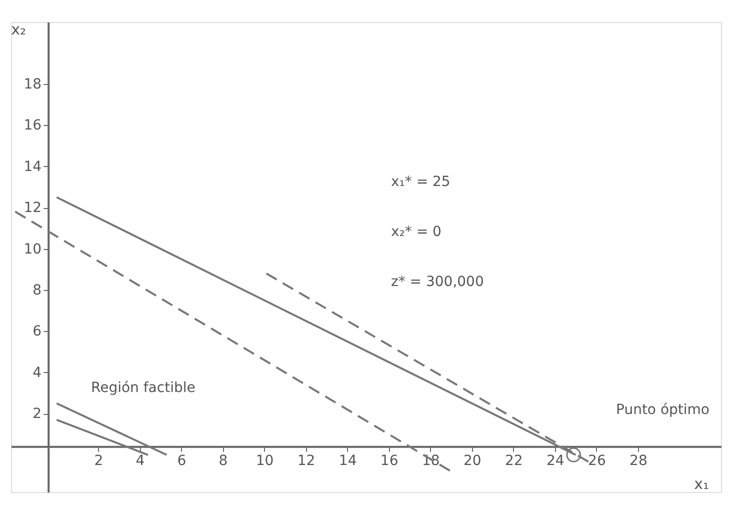 The height and width of the screenshot is (514, 754). What do you see at coordinates (420, 182) in the screenshot?
I see `annotation: x₁* = 25` at bounding box center [420, 182].